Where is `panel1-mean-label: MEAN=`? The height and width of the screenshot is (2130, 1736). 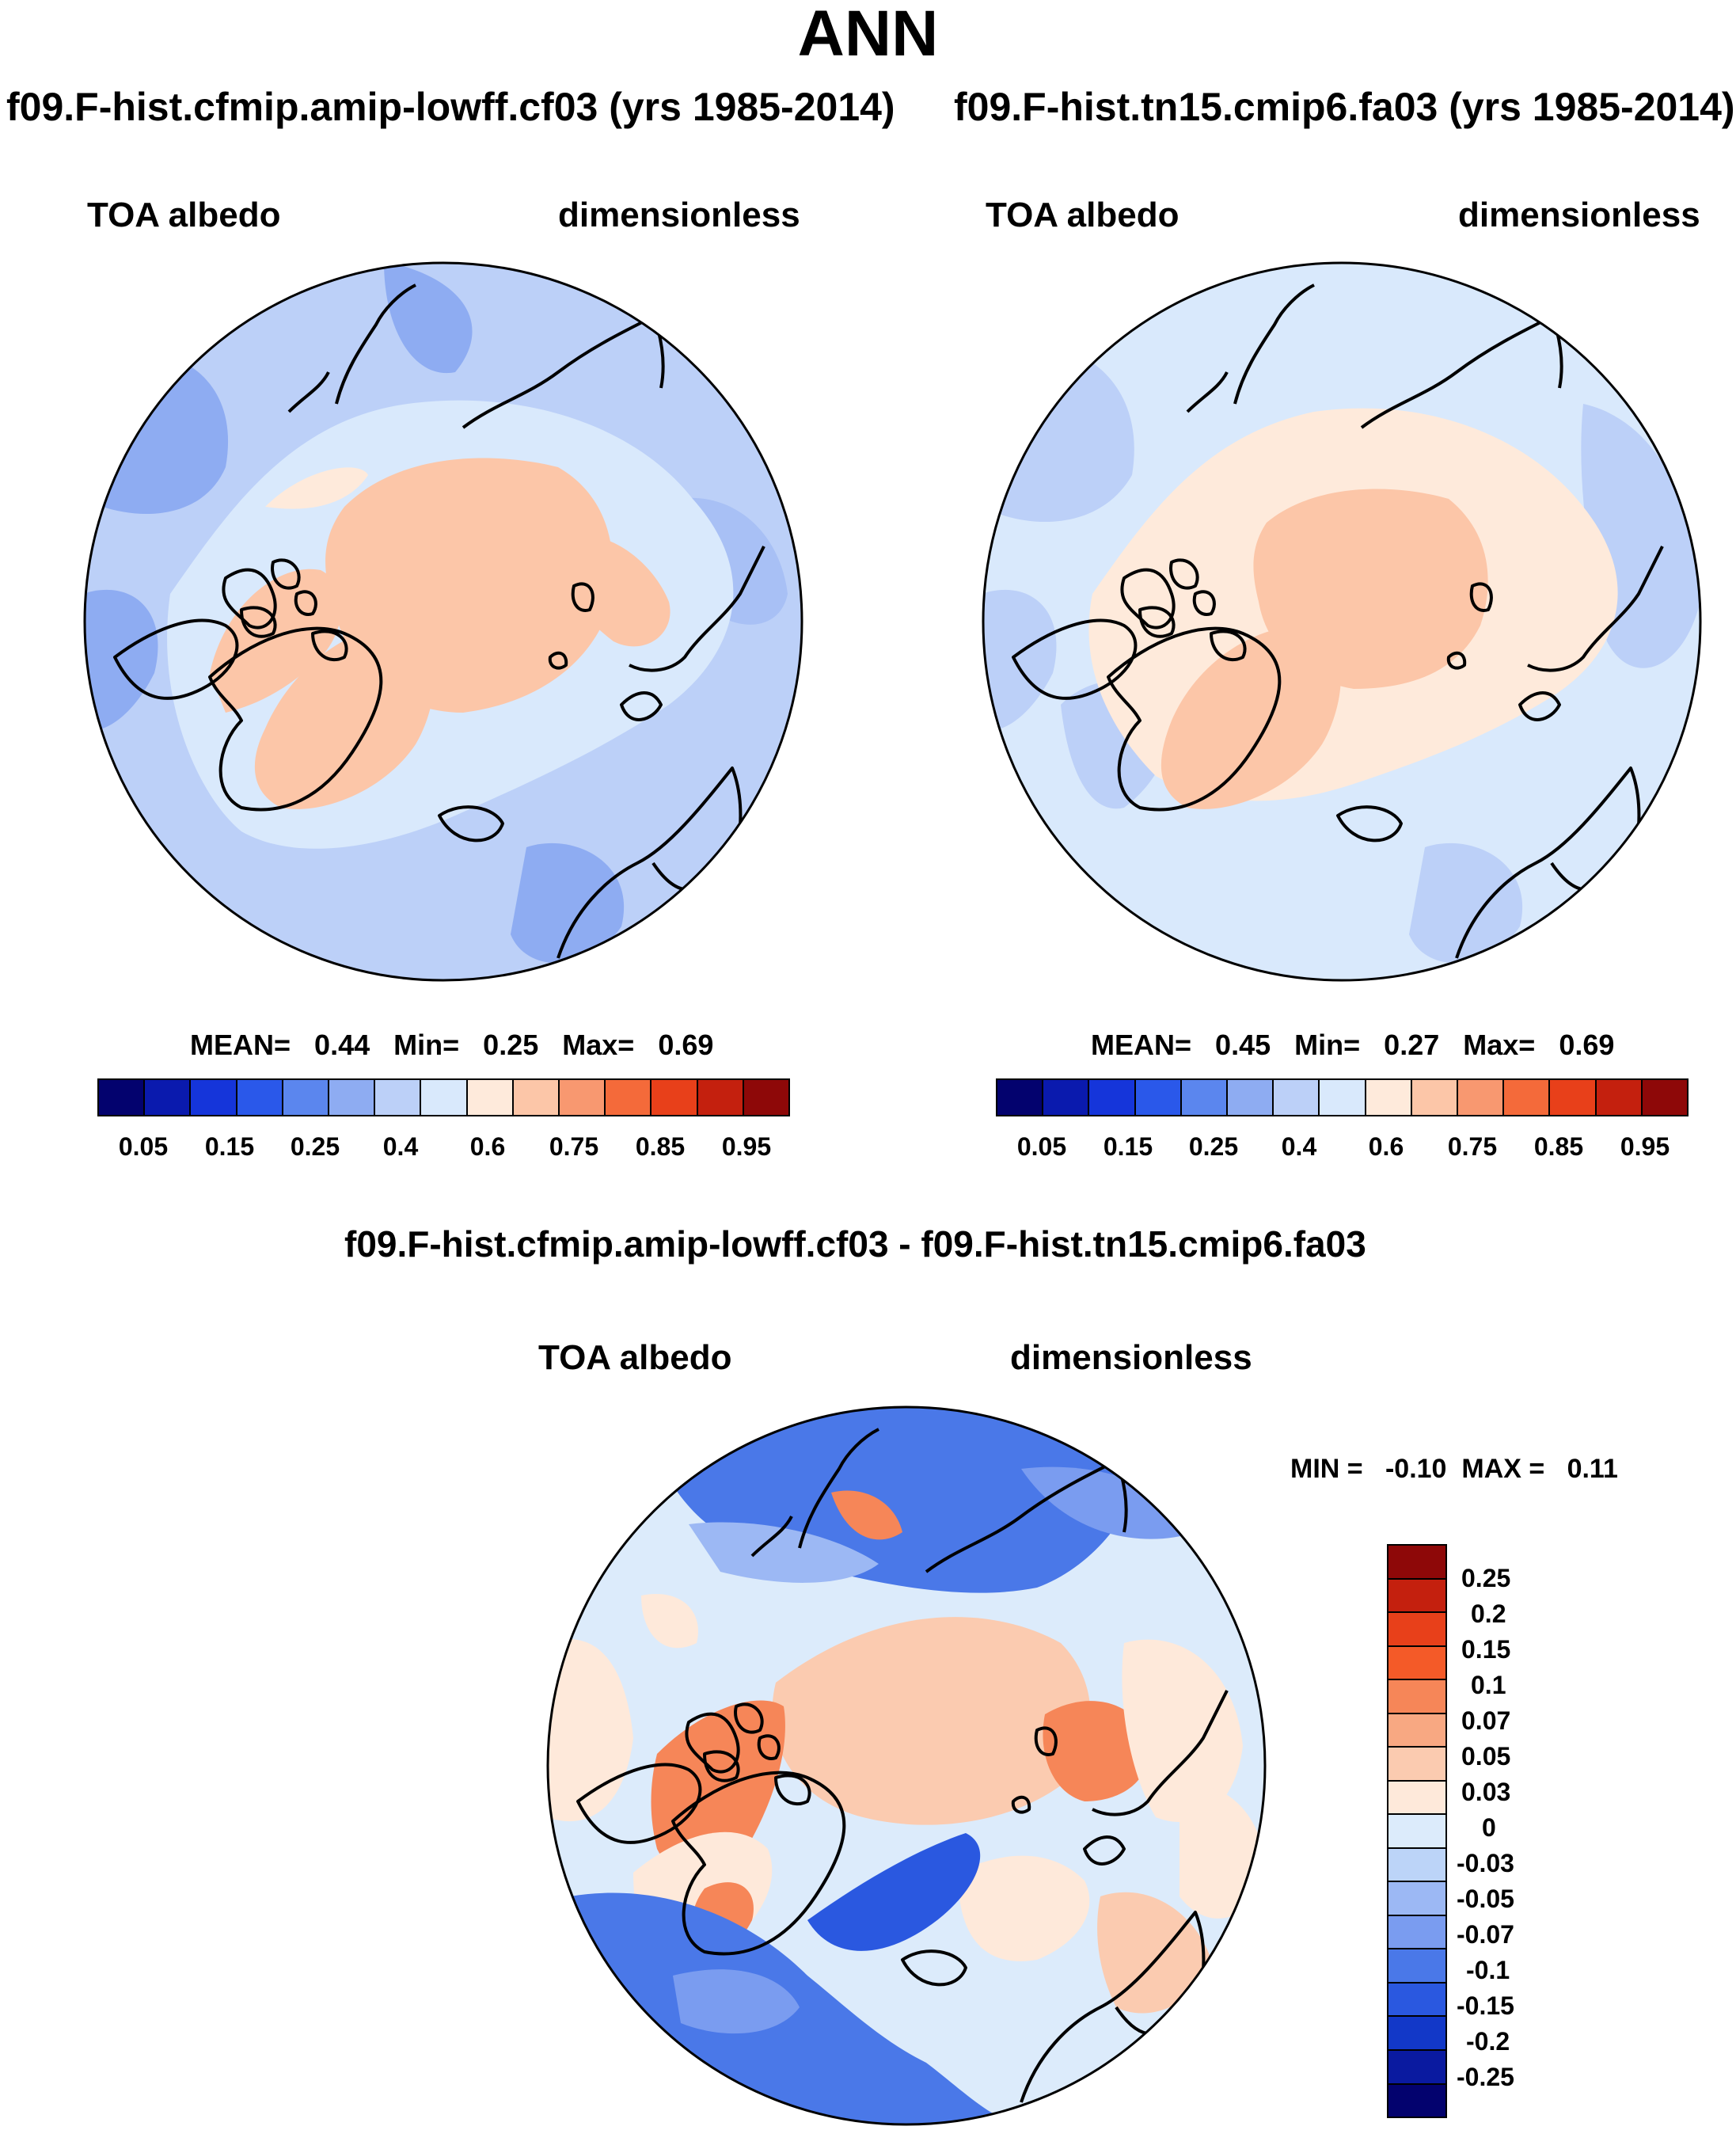 panel1-mean-label: MEAN= is located at coordinates (240, 1045).